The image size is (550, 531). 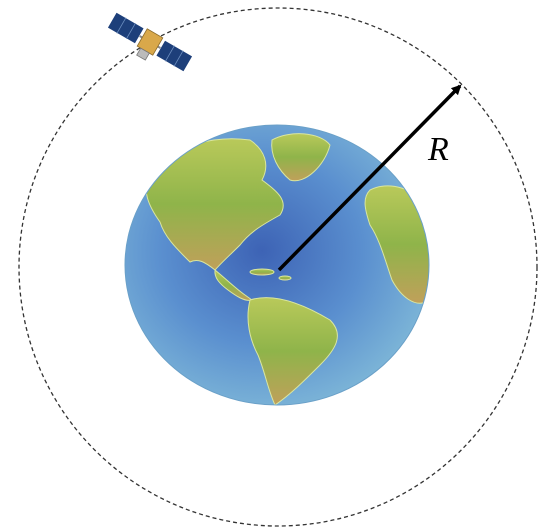 What do you see at coordinates (150, 42) in the screenshot?
I see `satellite` at bounding box center [150, 42].